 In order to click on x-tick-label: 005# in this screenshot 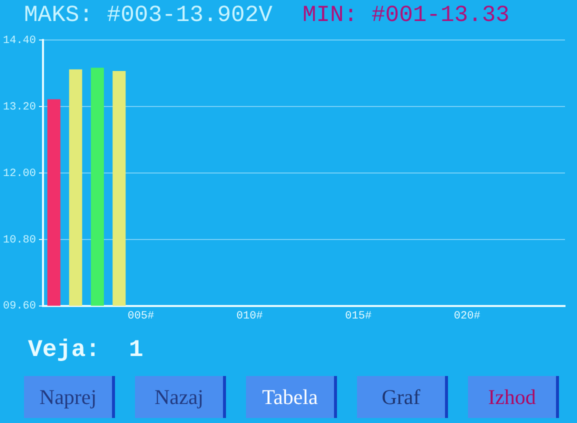, I will do `click(141, 316)`.